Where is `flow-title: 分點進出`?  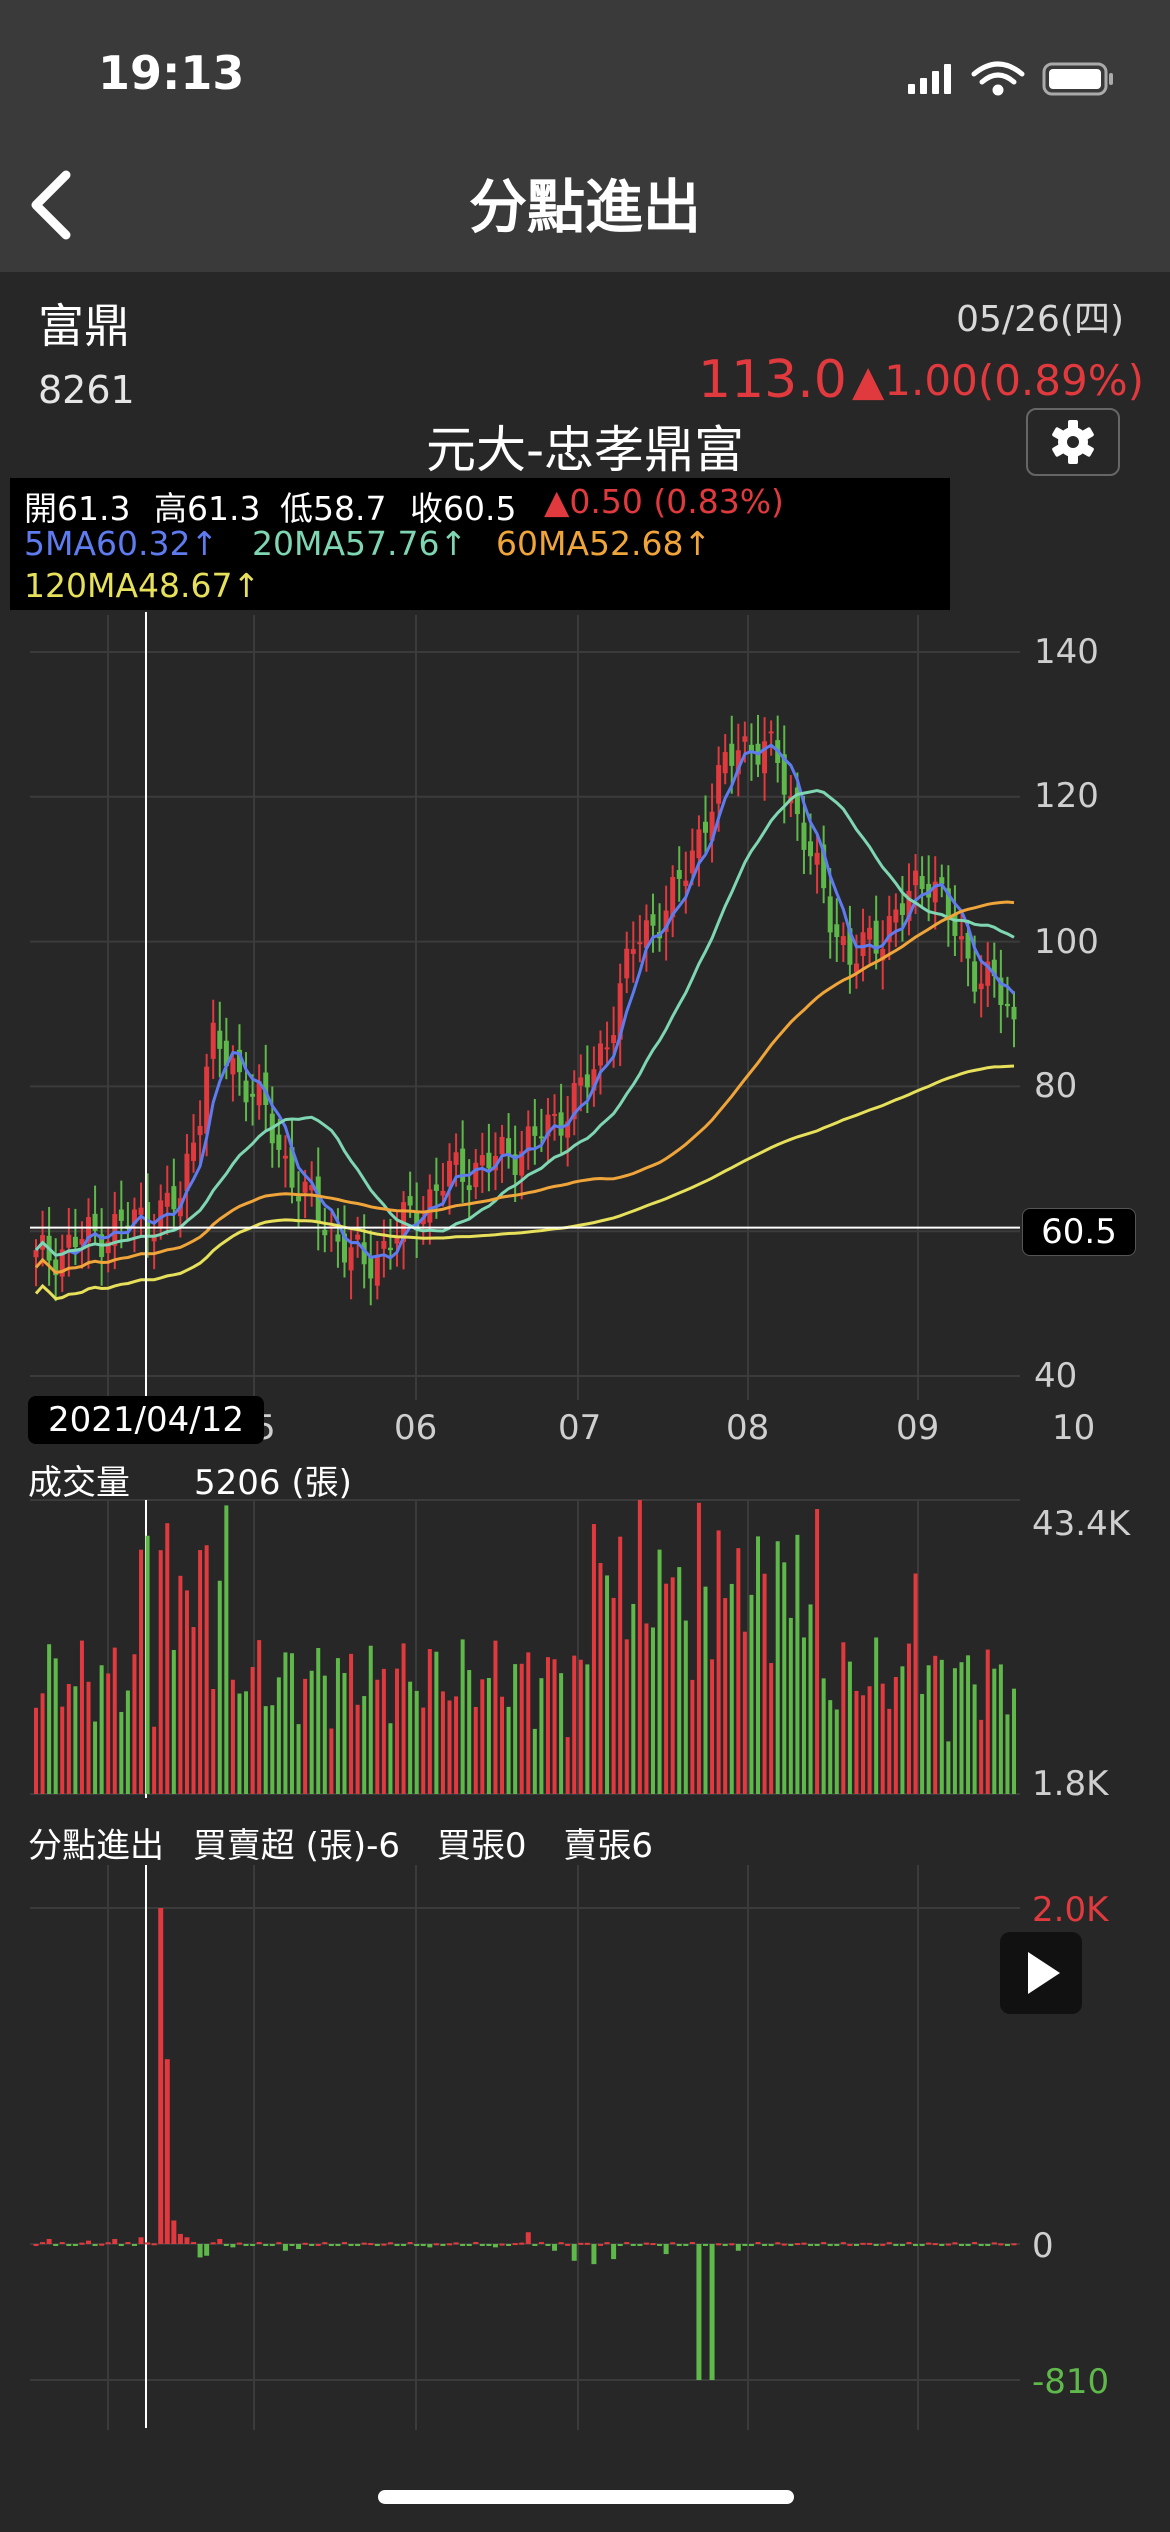 flow-title: 分點進出 is located at coordinates (96, 1846).